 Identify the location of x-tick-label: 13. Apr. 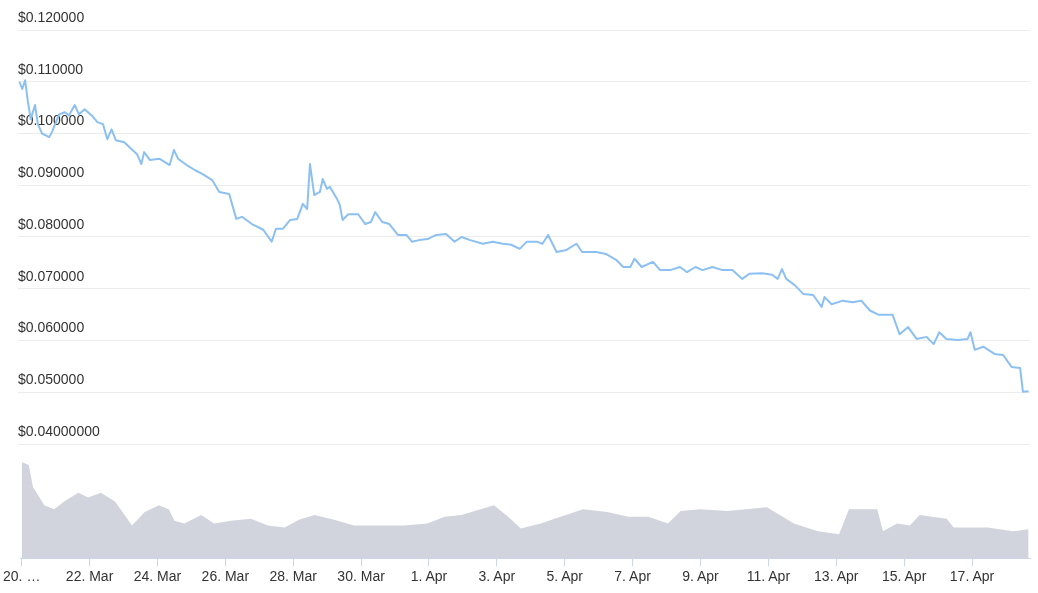
(836, 576).